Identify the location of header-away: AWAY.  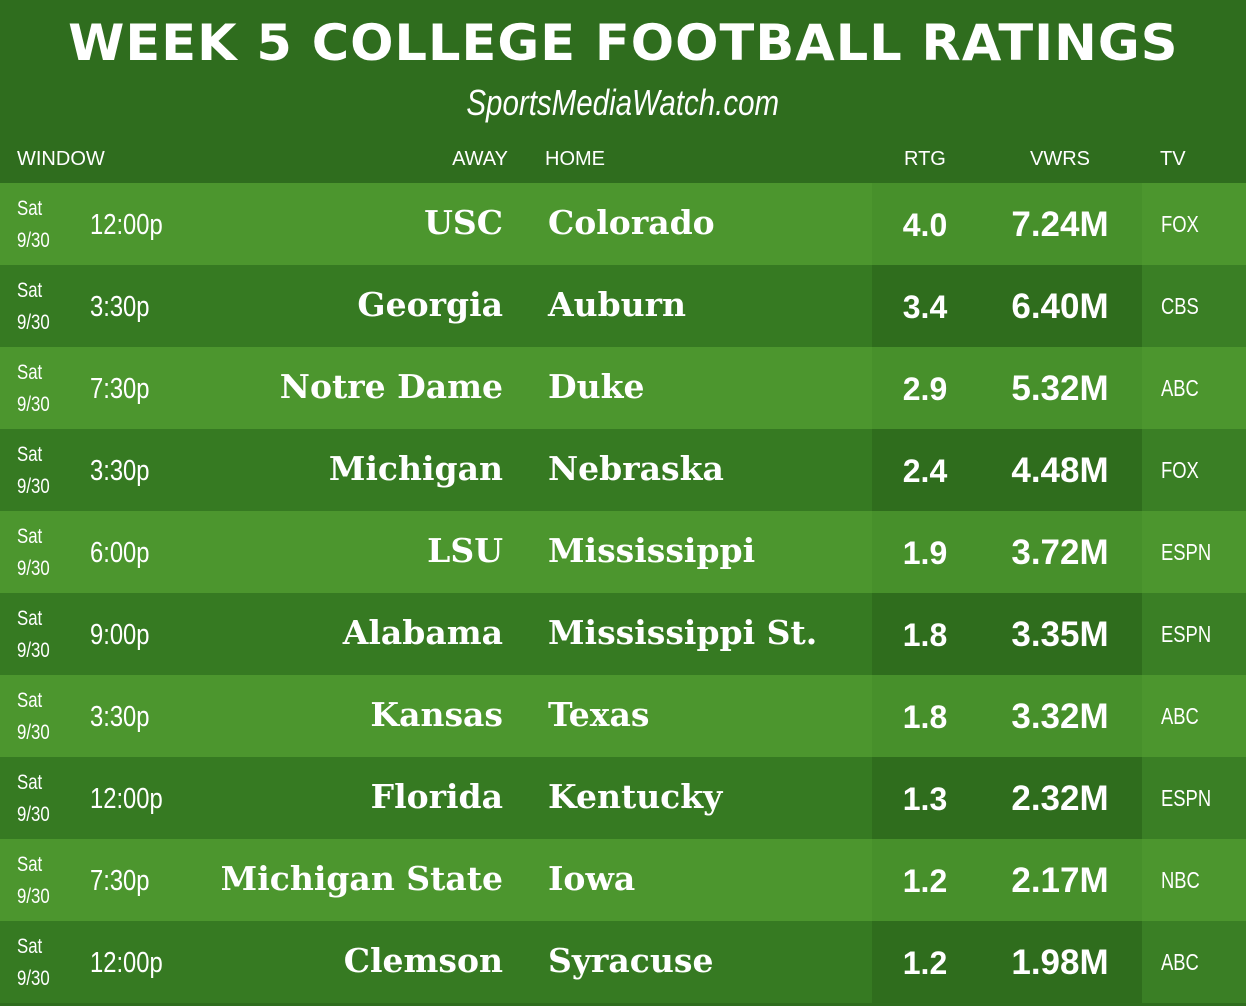
(480, 159).